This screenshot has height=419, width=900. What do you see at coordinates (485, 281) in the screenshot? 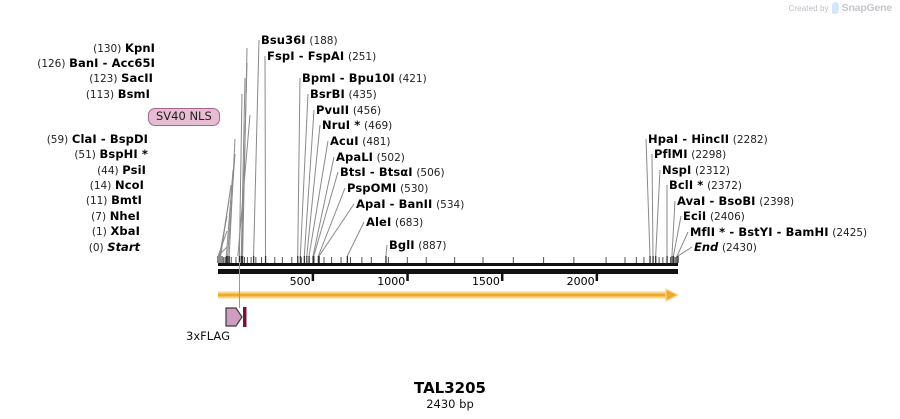
I see `ruler-tick-label: 1500` at bounding box center [485, 281].